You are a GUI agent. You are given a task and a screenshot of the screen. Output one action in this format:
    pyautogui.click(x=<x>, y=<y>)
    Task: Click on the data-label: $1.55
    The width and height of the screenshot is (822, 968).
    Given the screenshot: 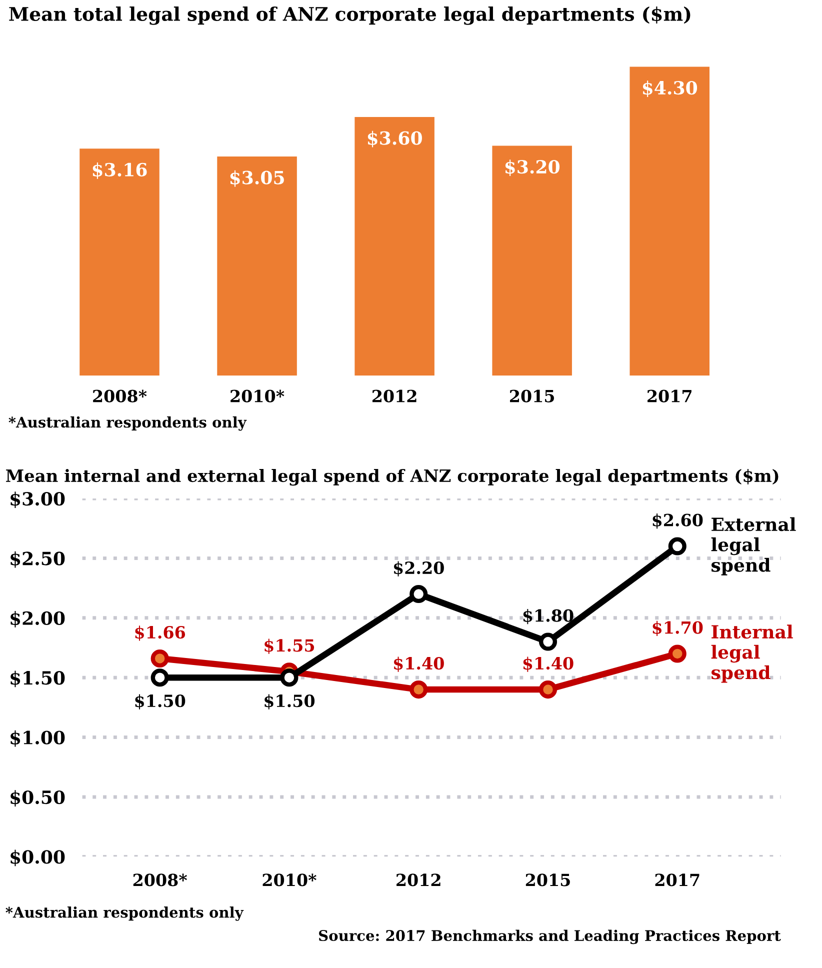 What is the action you would take?
    pyautogui.click(x=289, y=646)
    